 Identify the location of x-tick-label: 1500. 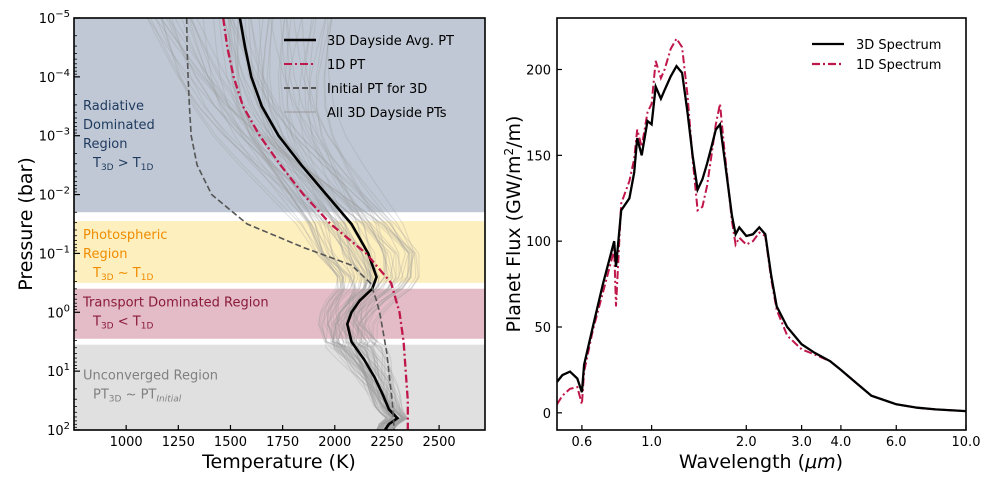
(230, 442).